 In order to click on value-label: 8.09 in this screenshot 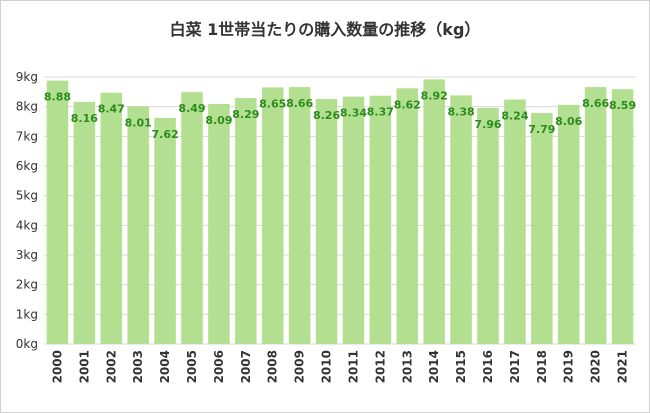, I will do `click(218, 120)`.